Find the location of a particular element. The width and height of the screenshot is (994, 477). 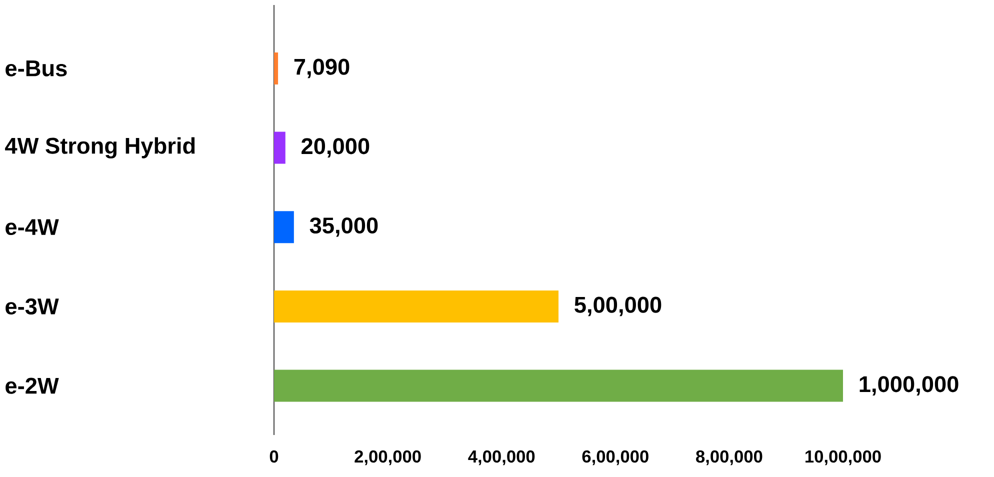

data-label: 5,00,000 is located at coordinates (618, 306).